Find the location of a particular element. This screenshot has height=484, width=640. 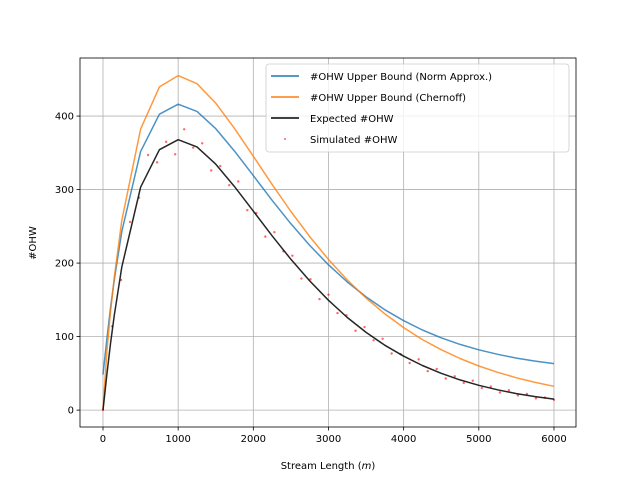

x-tick-label: 0 is located at coordinates (103, 439).